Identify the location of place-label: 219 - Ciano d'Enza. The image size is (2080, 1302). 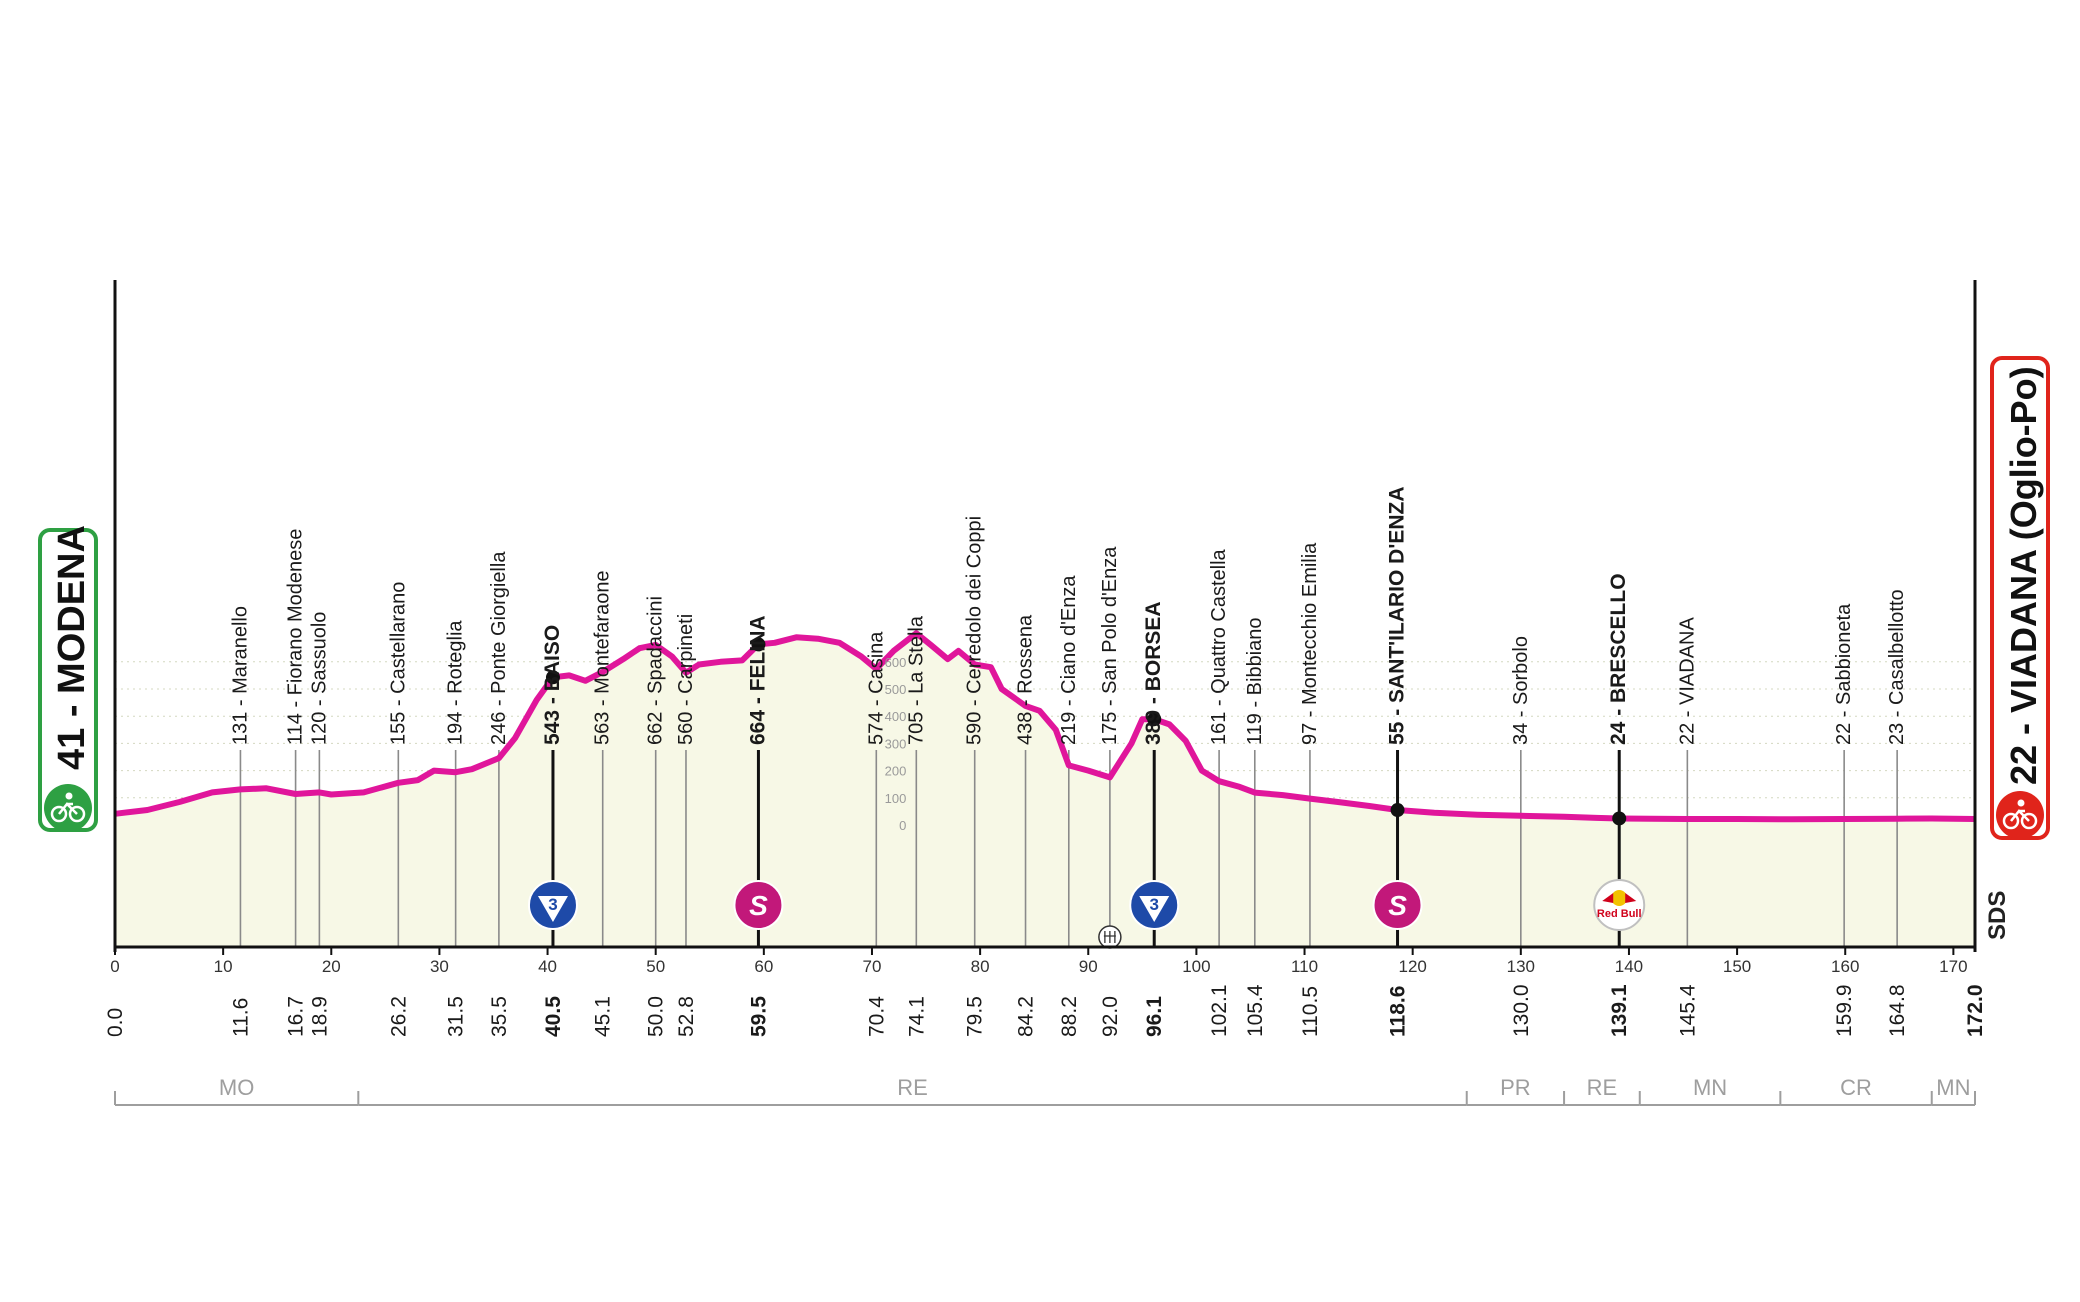
(1069, 660).